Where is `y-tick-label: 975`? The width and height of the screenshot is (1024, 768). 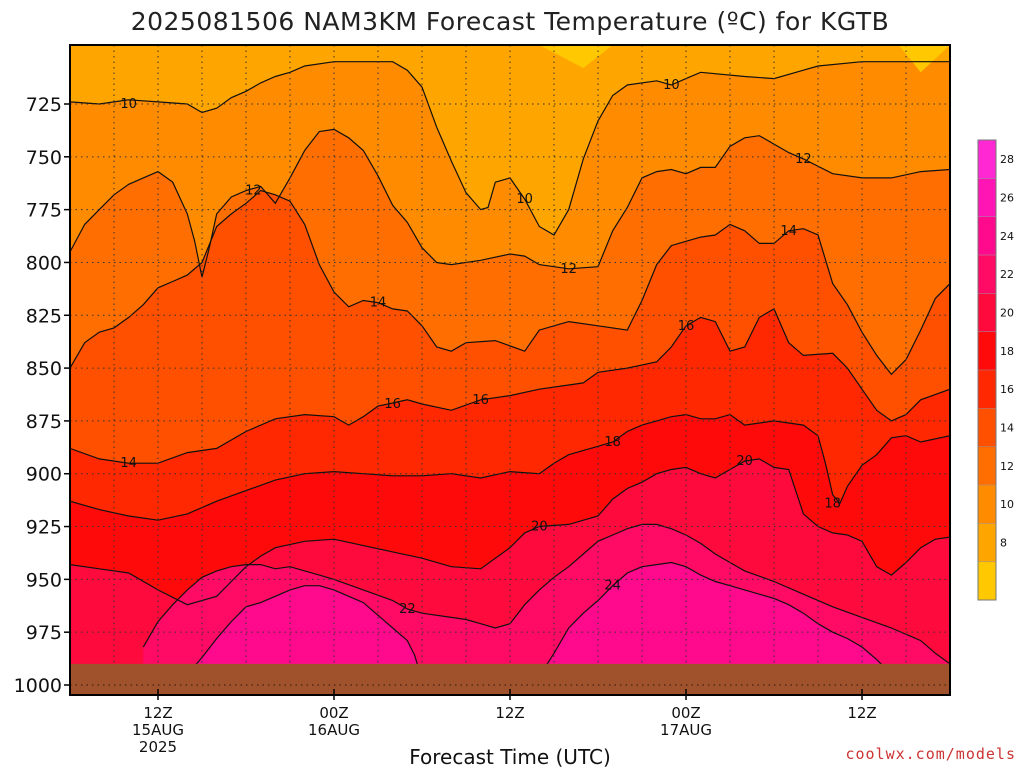 y-tick-label: 975 is located at coordinates (44, 633).